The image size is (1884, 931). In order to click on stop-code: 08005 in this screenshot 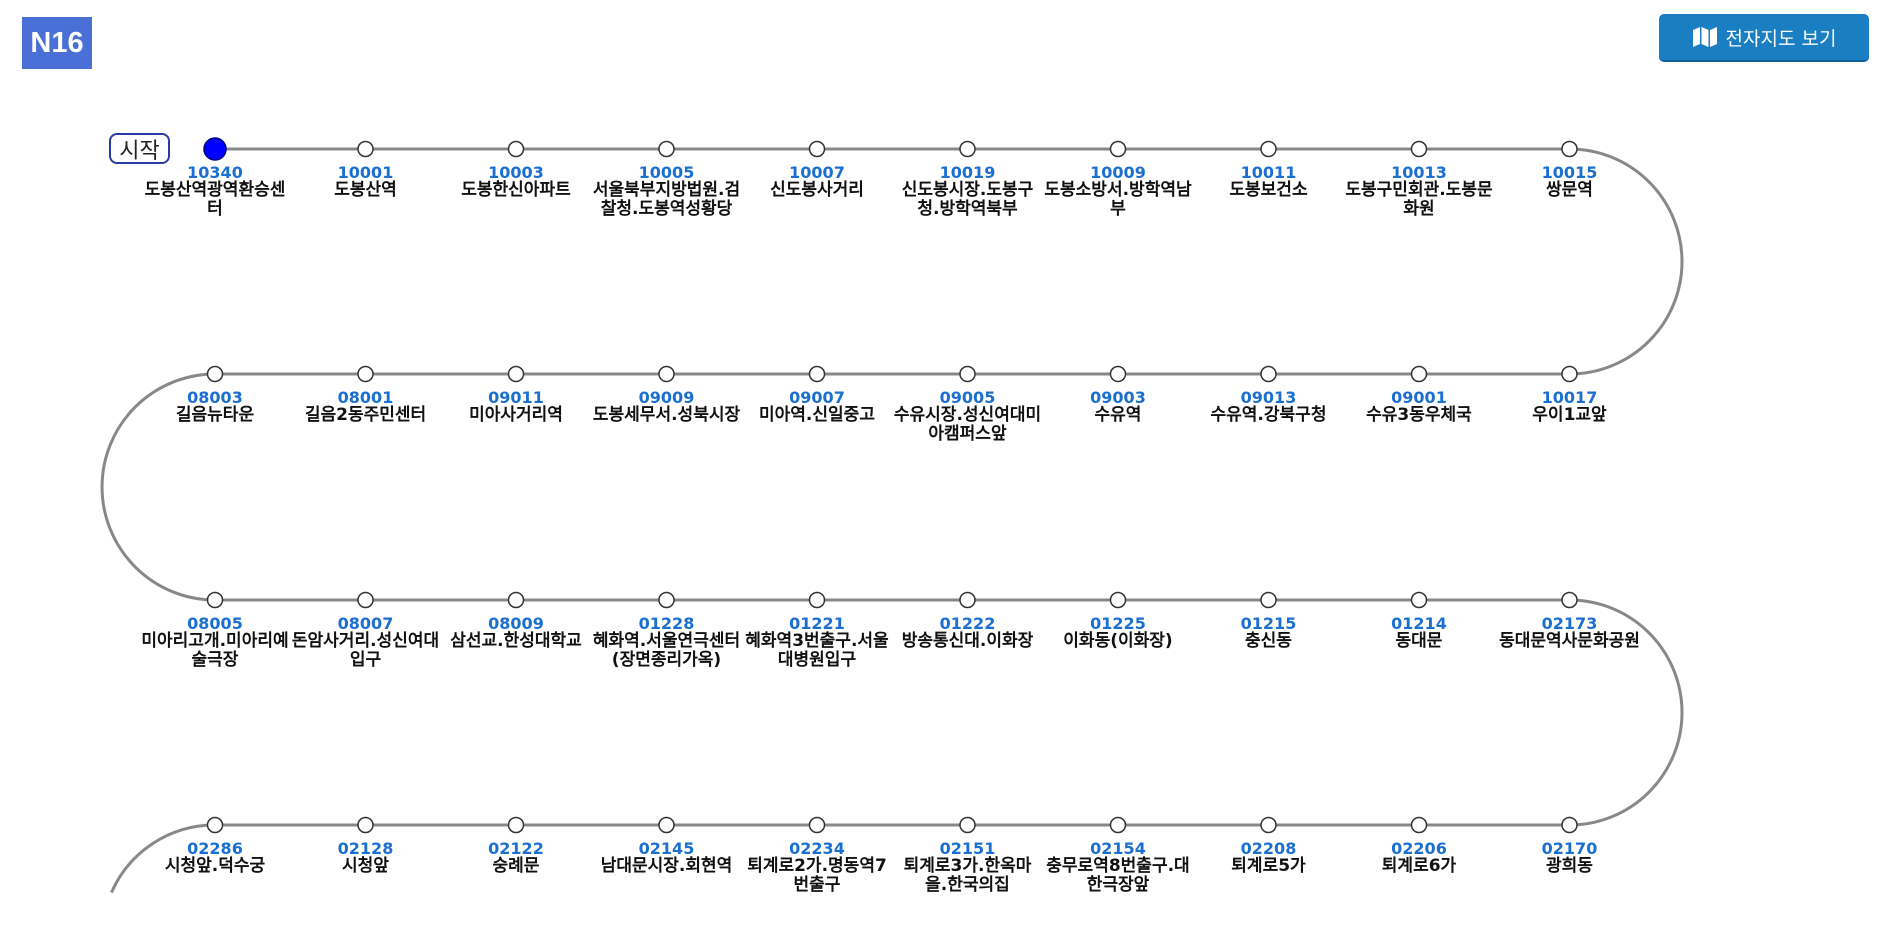, I will do `click(215, 623)`.